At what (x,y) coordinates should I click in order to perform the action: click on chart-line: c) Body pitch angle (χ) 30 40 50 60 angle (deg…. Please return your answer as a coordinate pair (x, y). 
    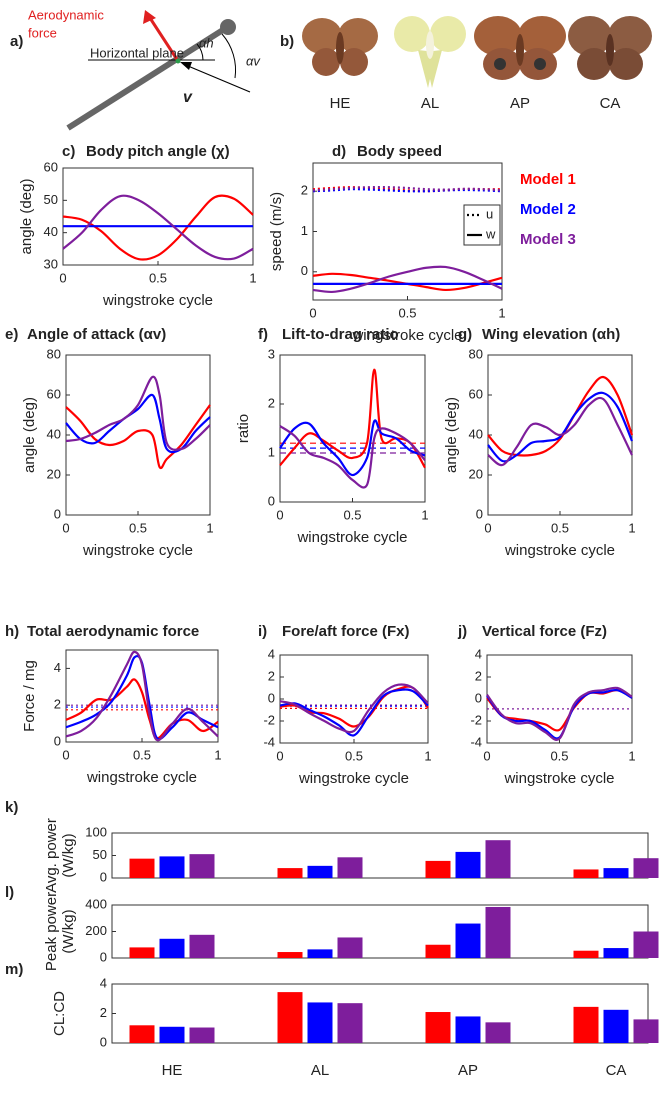
    Looking at the image, I should click on (137, 226).